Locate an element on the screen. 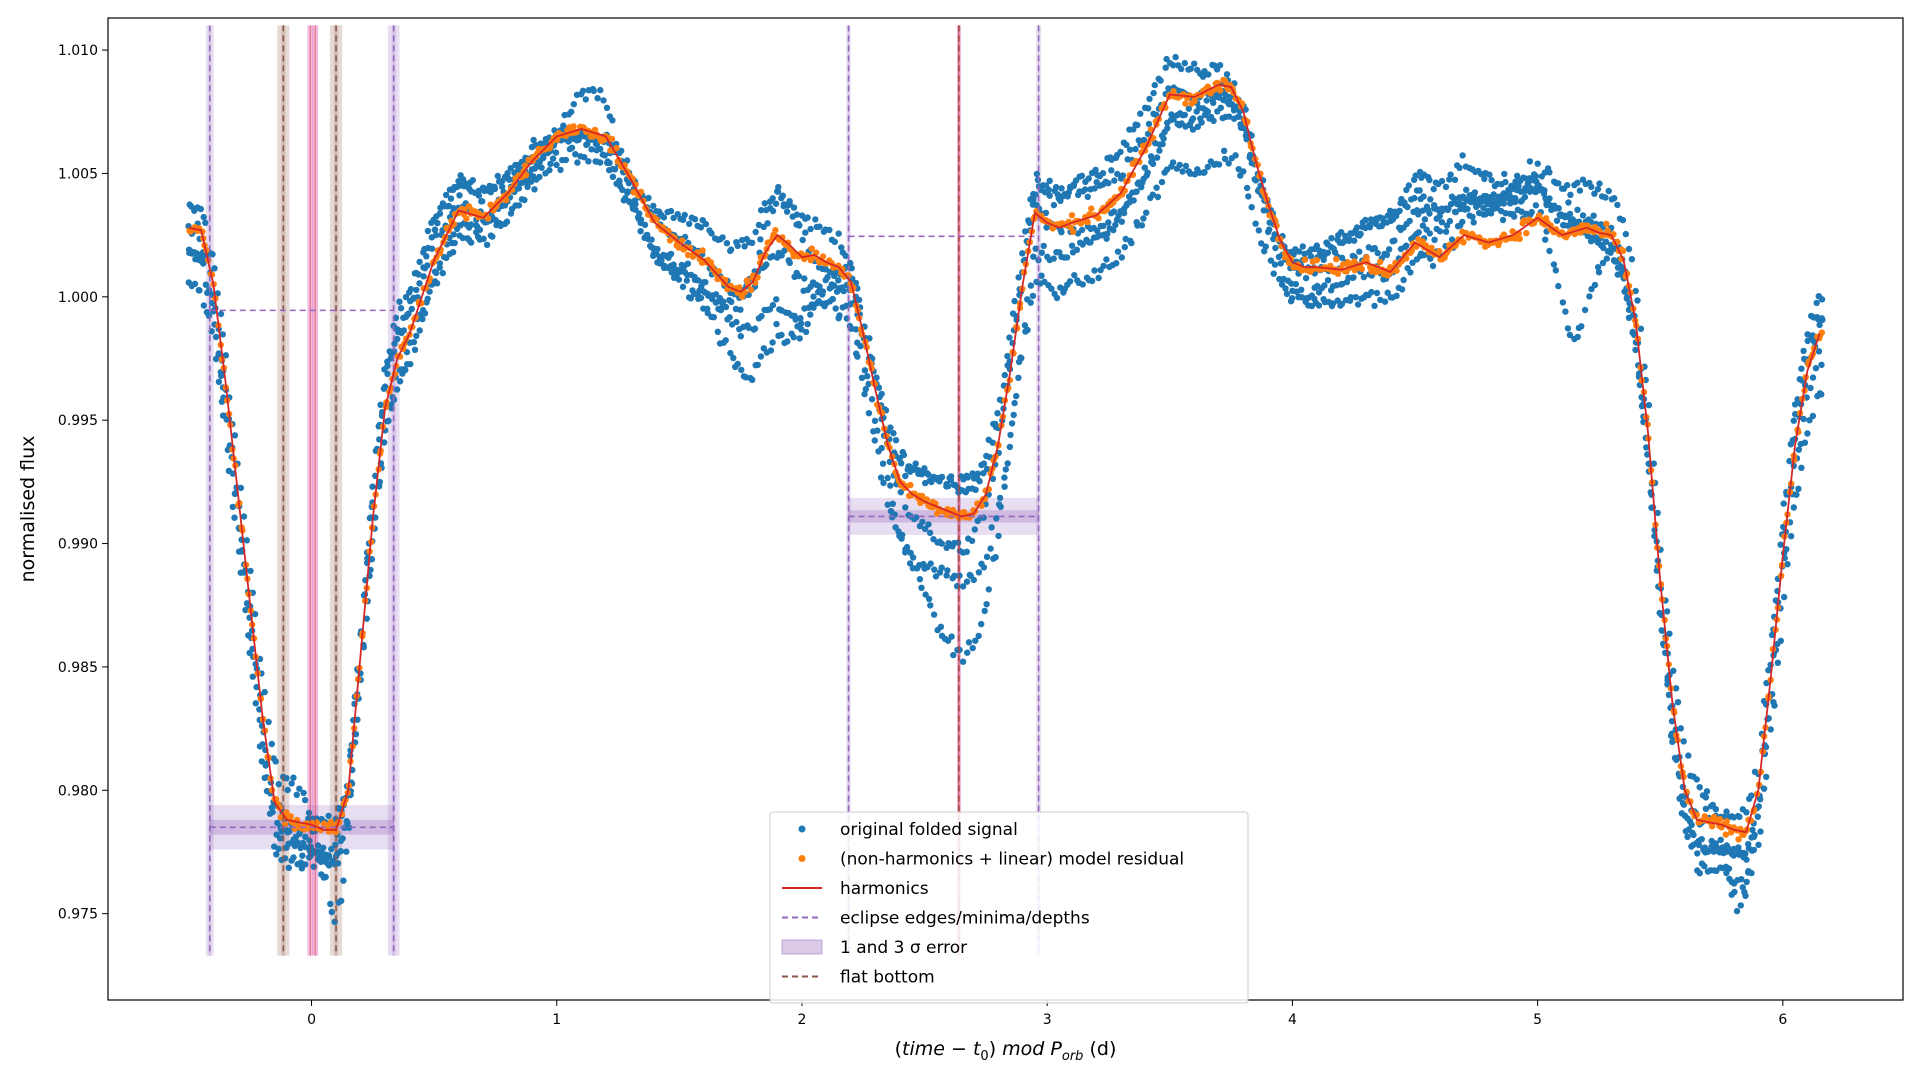  residual-point is located at coordinates (739, 287).